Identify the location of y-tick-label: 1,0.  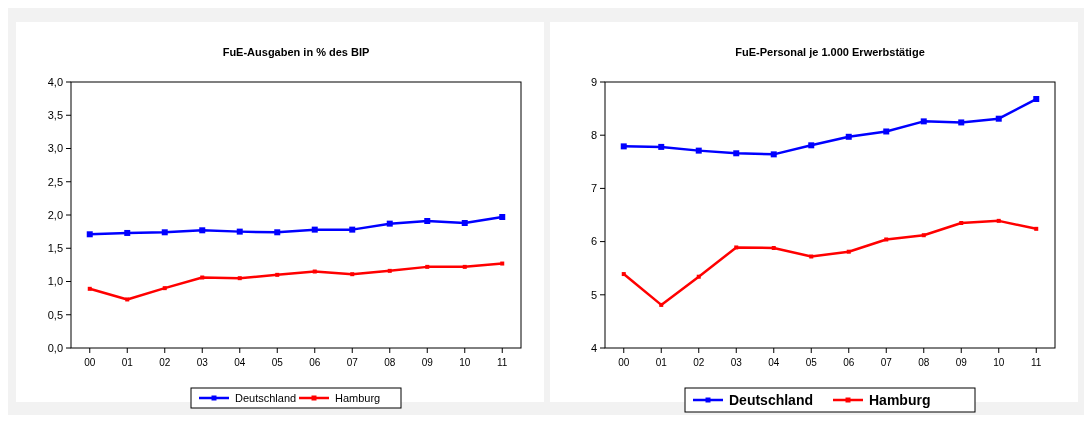
(55, 281).